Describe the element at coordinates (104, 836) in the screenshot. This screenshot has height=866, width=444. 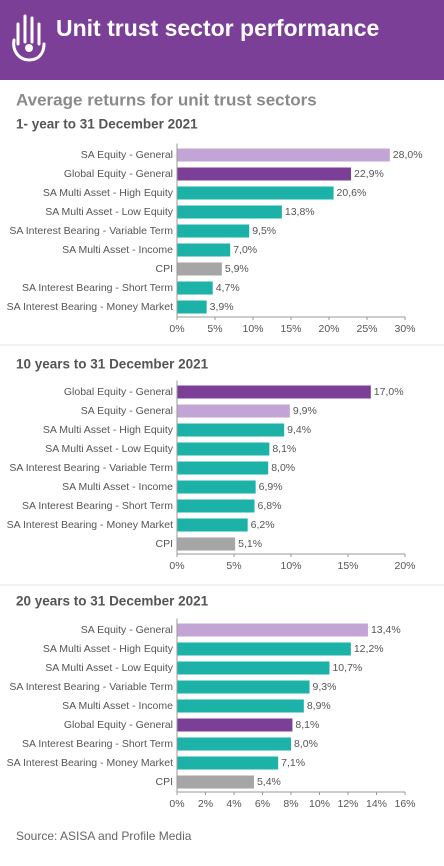
I see `source: Source: ASISA and Profile Media` at that location.